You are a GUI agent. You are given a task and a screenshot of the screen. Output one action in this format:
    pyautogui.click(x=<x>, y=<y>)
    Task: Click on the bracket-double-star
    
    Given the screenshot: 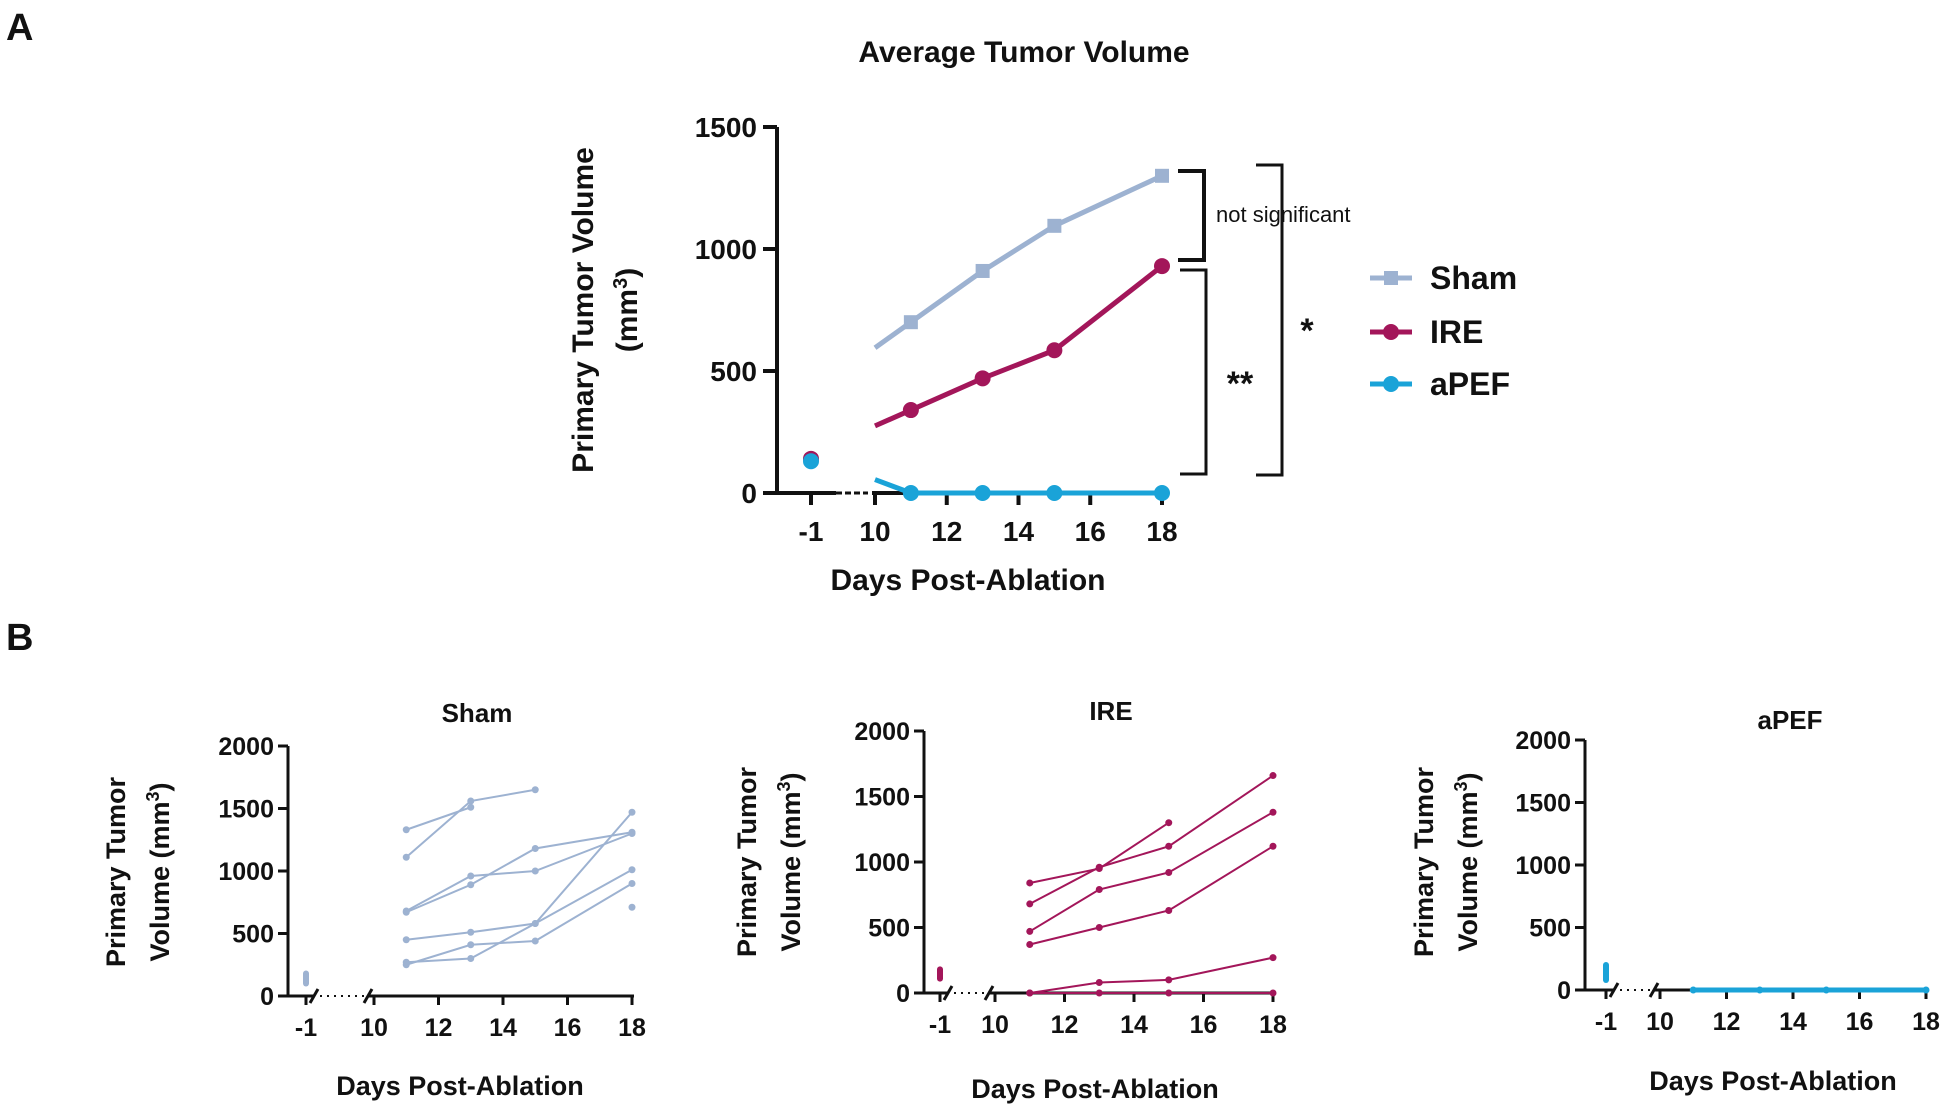 What is the action you would take?
    pyautogui.click(x=1194, y=372)
    